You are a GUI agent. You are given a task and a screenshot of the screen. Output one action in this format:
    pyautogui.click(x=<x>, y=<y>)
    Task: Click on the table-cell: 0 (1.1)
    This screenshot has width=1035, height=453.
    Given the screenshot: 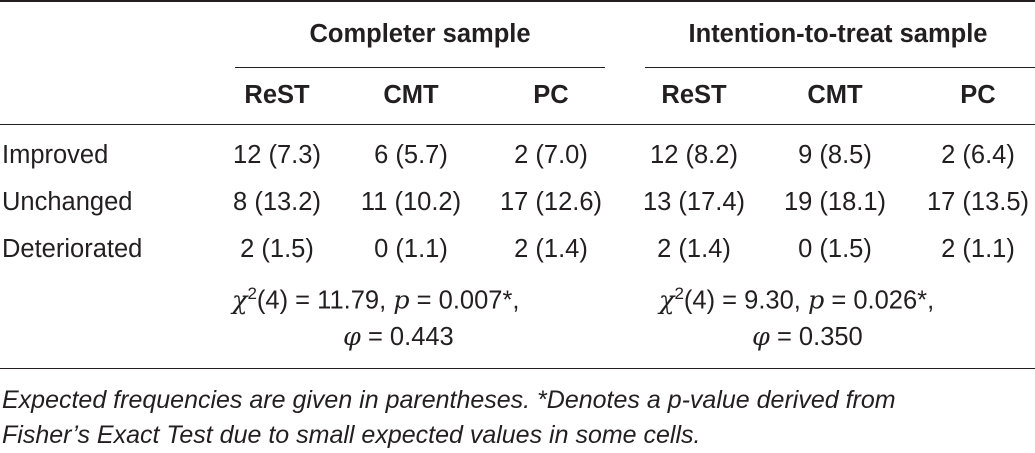 What is the action you would take?
    pyautogui.click(x=411, y=249)
    